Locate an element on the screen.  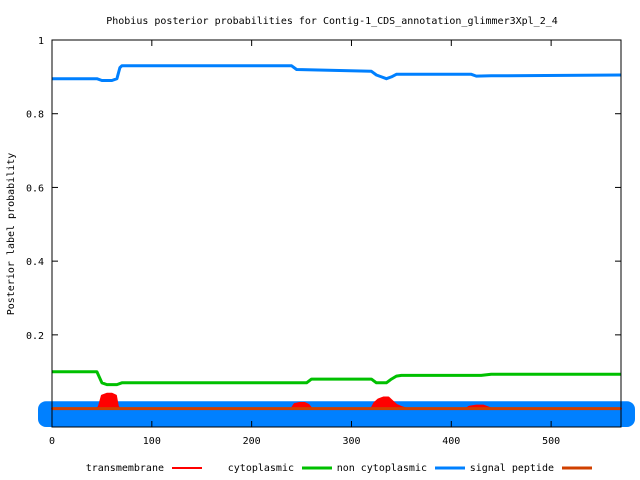
legend-label-cytoplasmic: cytoplasmic is located at coordinates (261, 468).